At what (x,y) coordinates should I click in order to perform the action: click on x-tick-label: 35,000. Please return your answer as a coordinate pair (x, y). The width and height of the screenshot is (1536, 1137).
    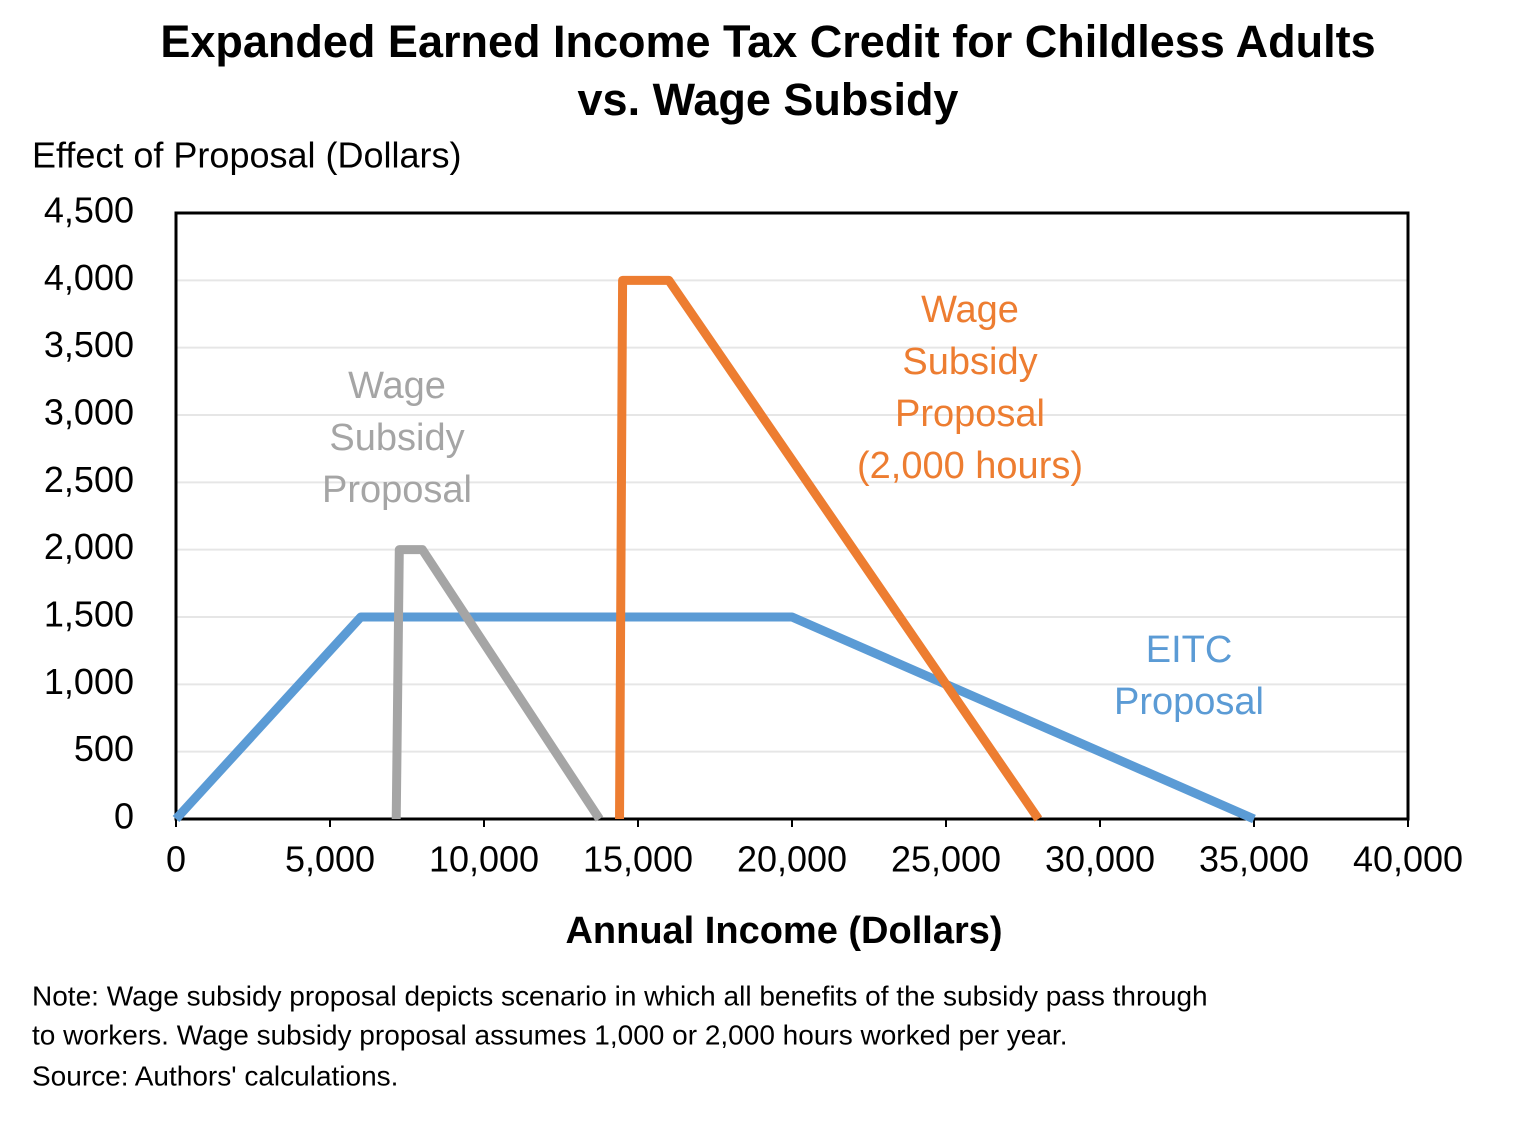
    Looking at the image, I should click on (1254, 859).